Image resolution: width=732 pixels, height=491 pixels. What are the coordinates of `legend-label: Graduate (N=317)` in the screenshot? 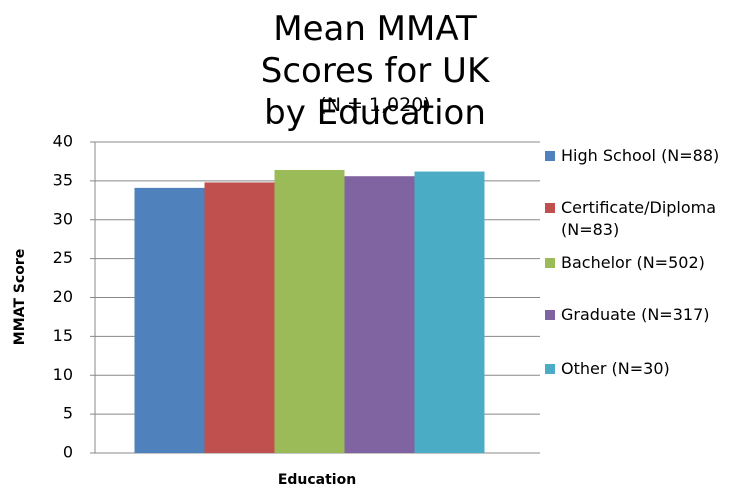 It's located at (635, 314).